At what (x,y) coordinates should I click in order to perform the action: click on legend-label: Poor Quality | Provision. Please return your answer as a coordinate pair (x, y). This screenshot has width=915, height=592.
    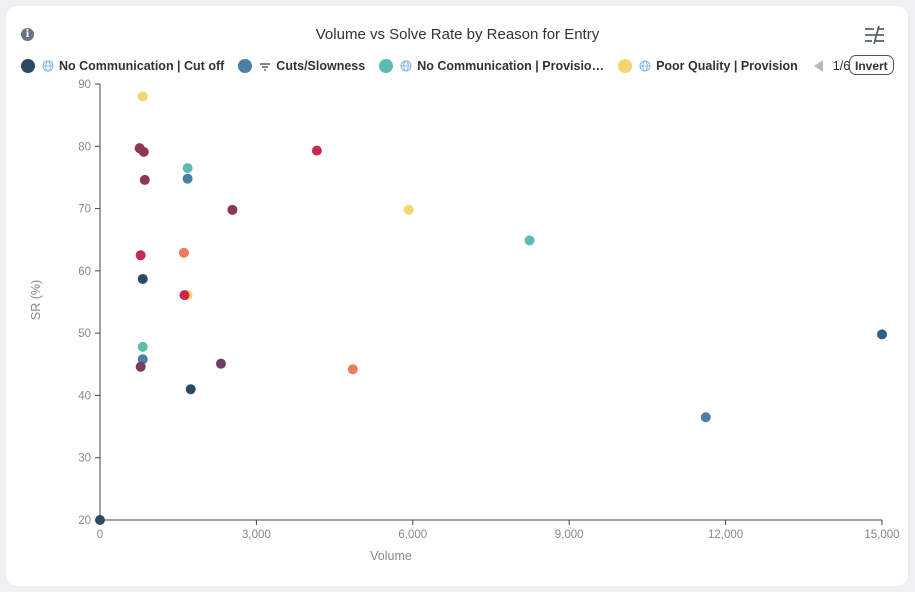
    Looking at the image, I should click on (727, 66).